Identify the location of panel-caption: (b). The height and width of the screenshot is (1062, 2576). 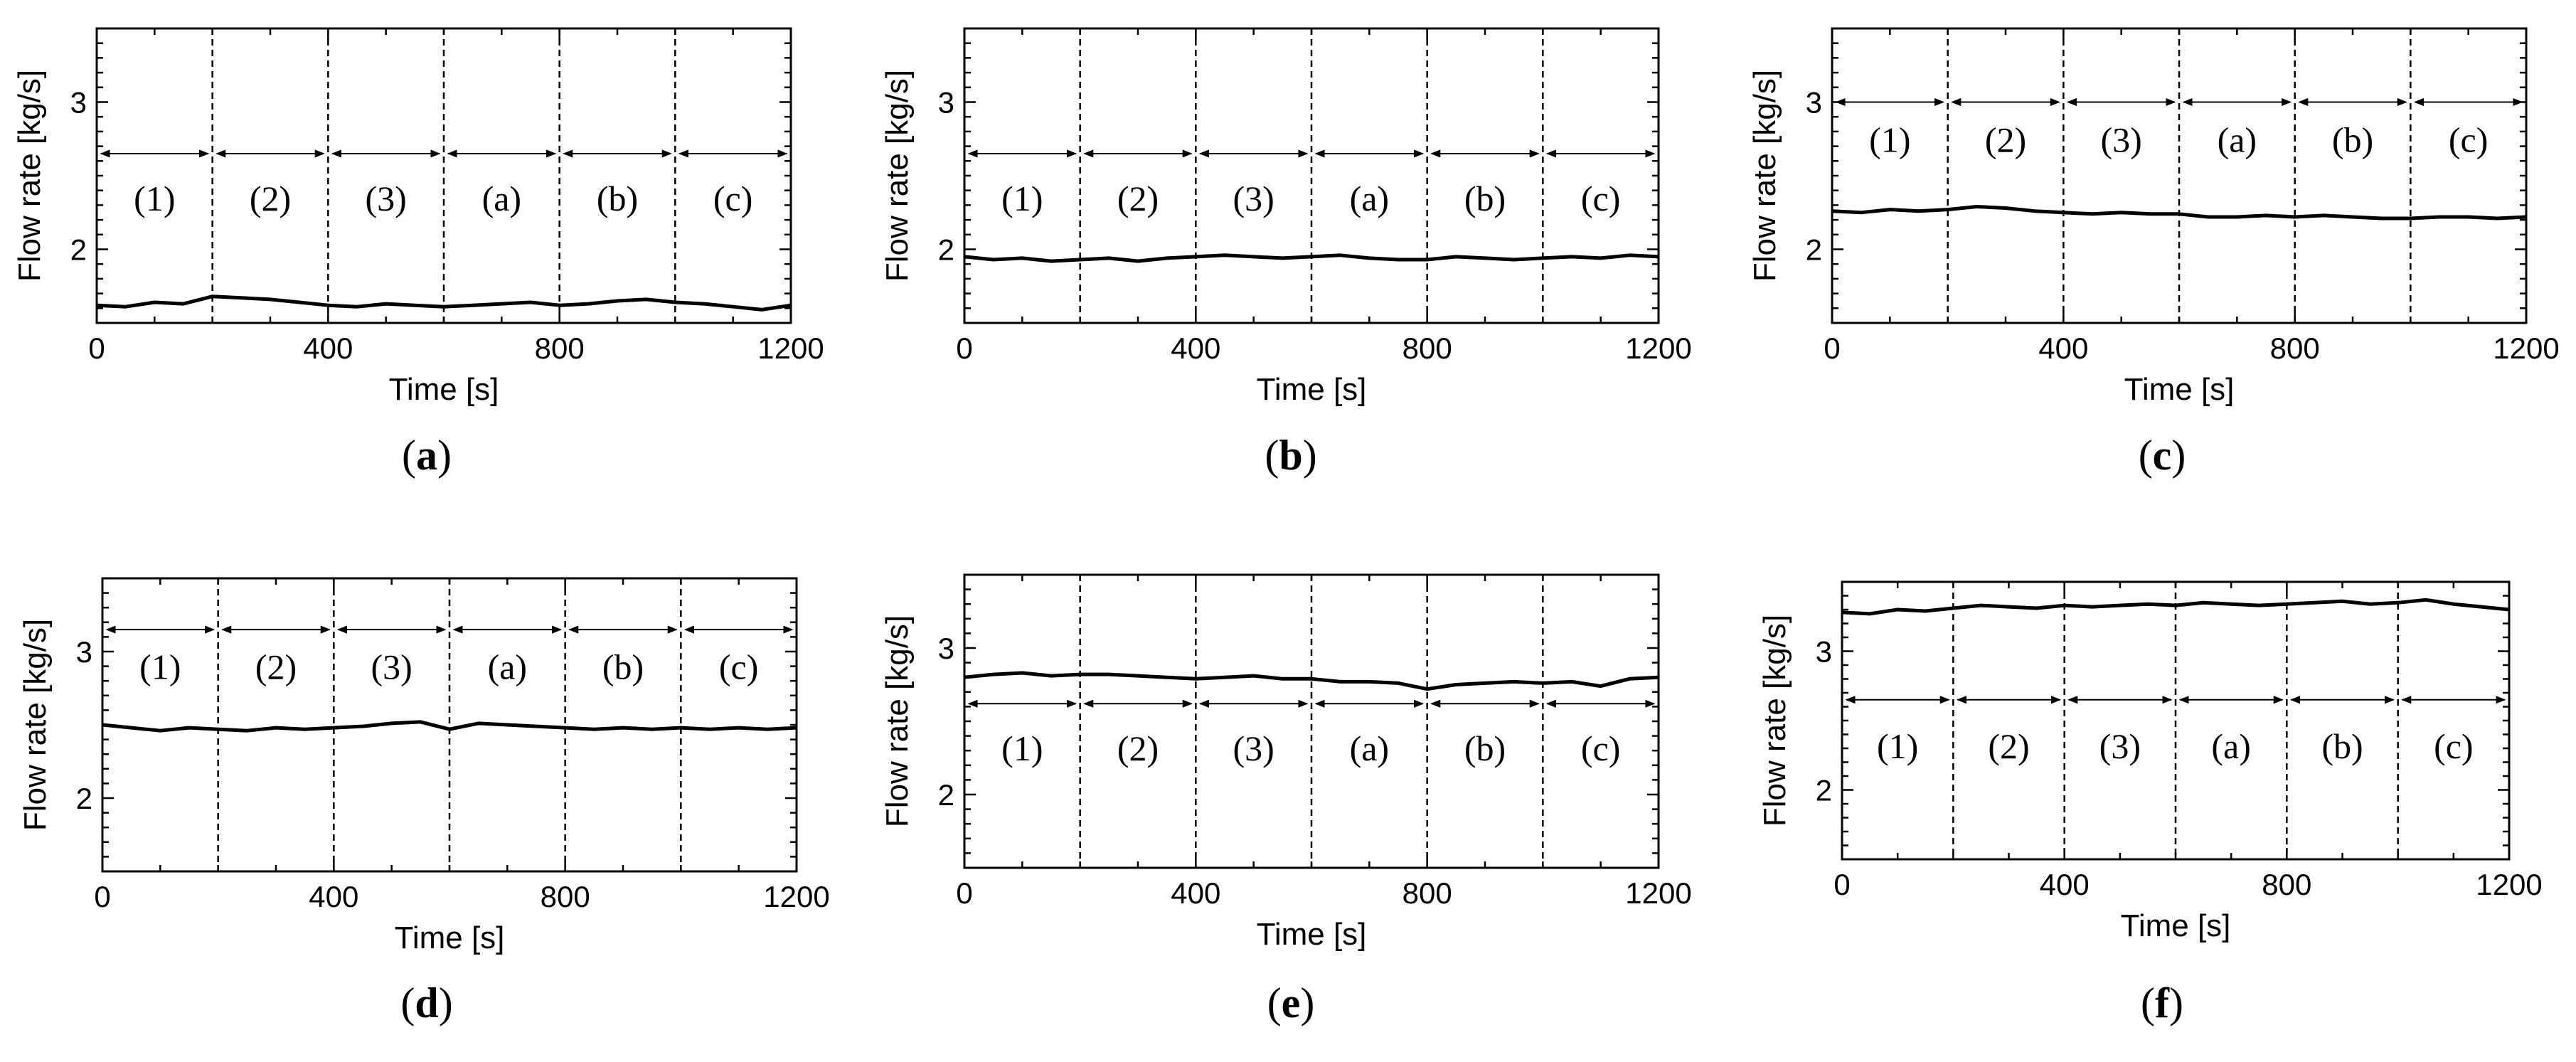
(1290, 455).